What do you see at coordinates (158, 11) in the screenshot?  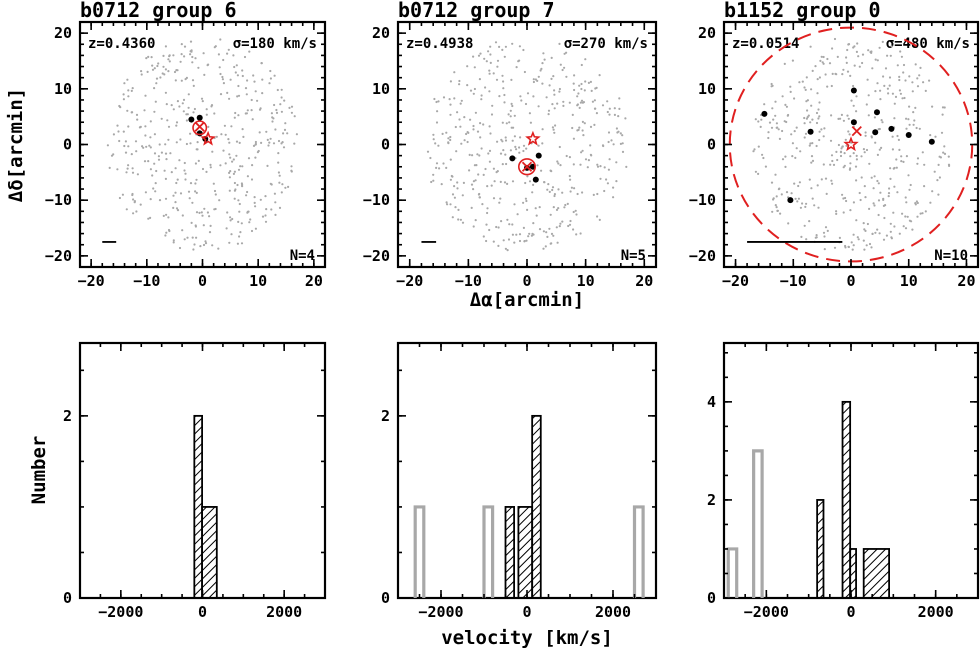 I see `panel-title-0: b0712 group 6` at bounding box center [158, 11].